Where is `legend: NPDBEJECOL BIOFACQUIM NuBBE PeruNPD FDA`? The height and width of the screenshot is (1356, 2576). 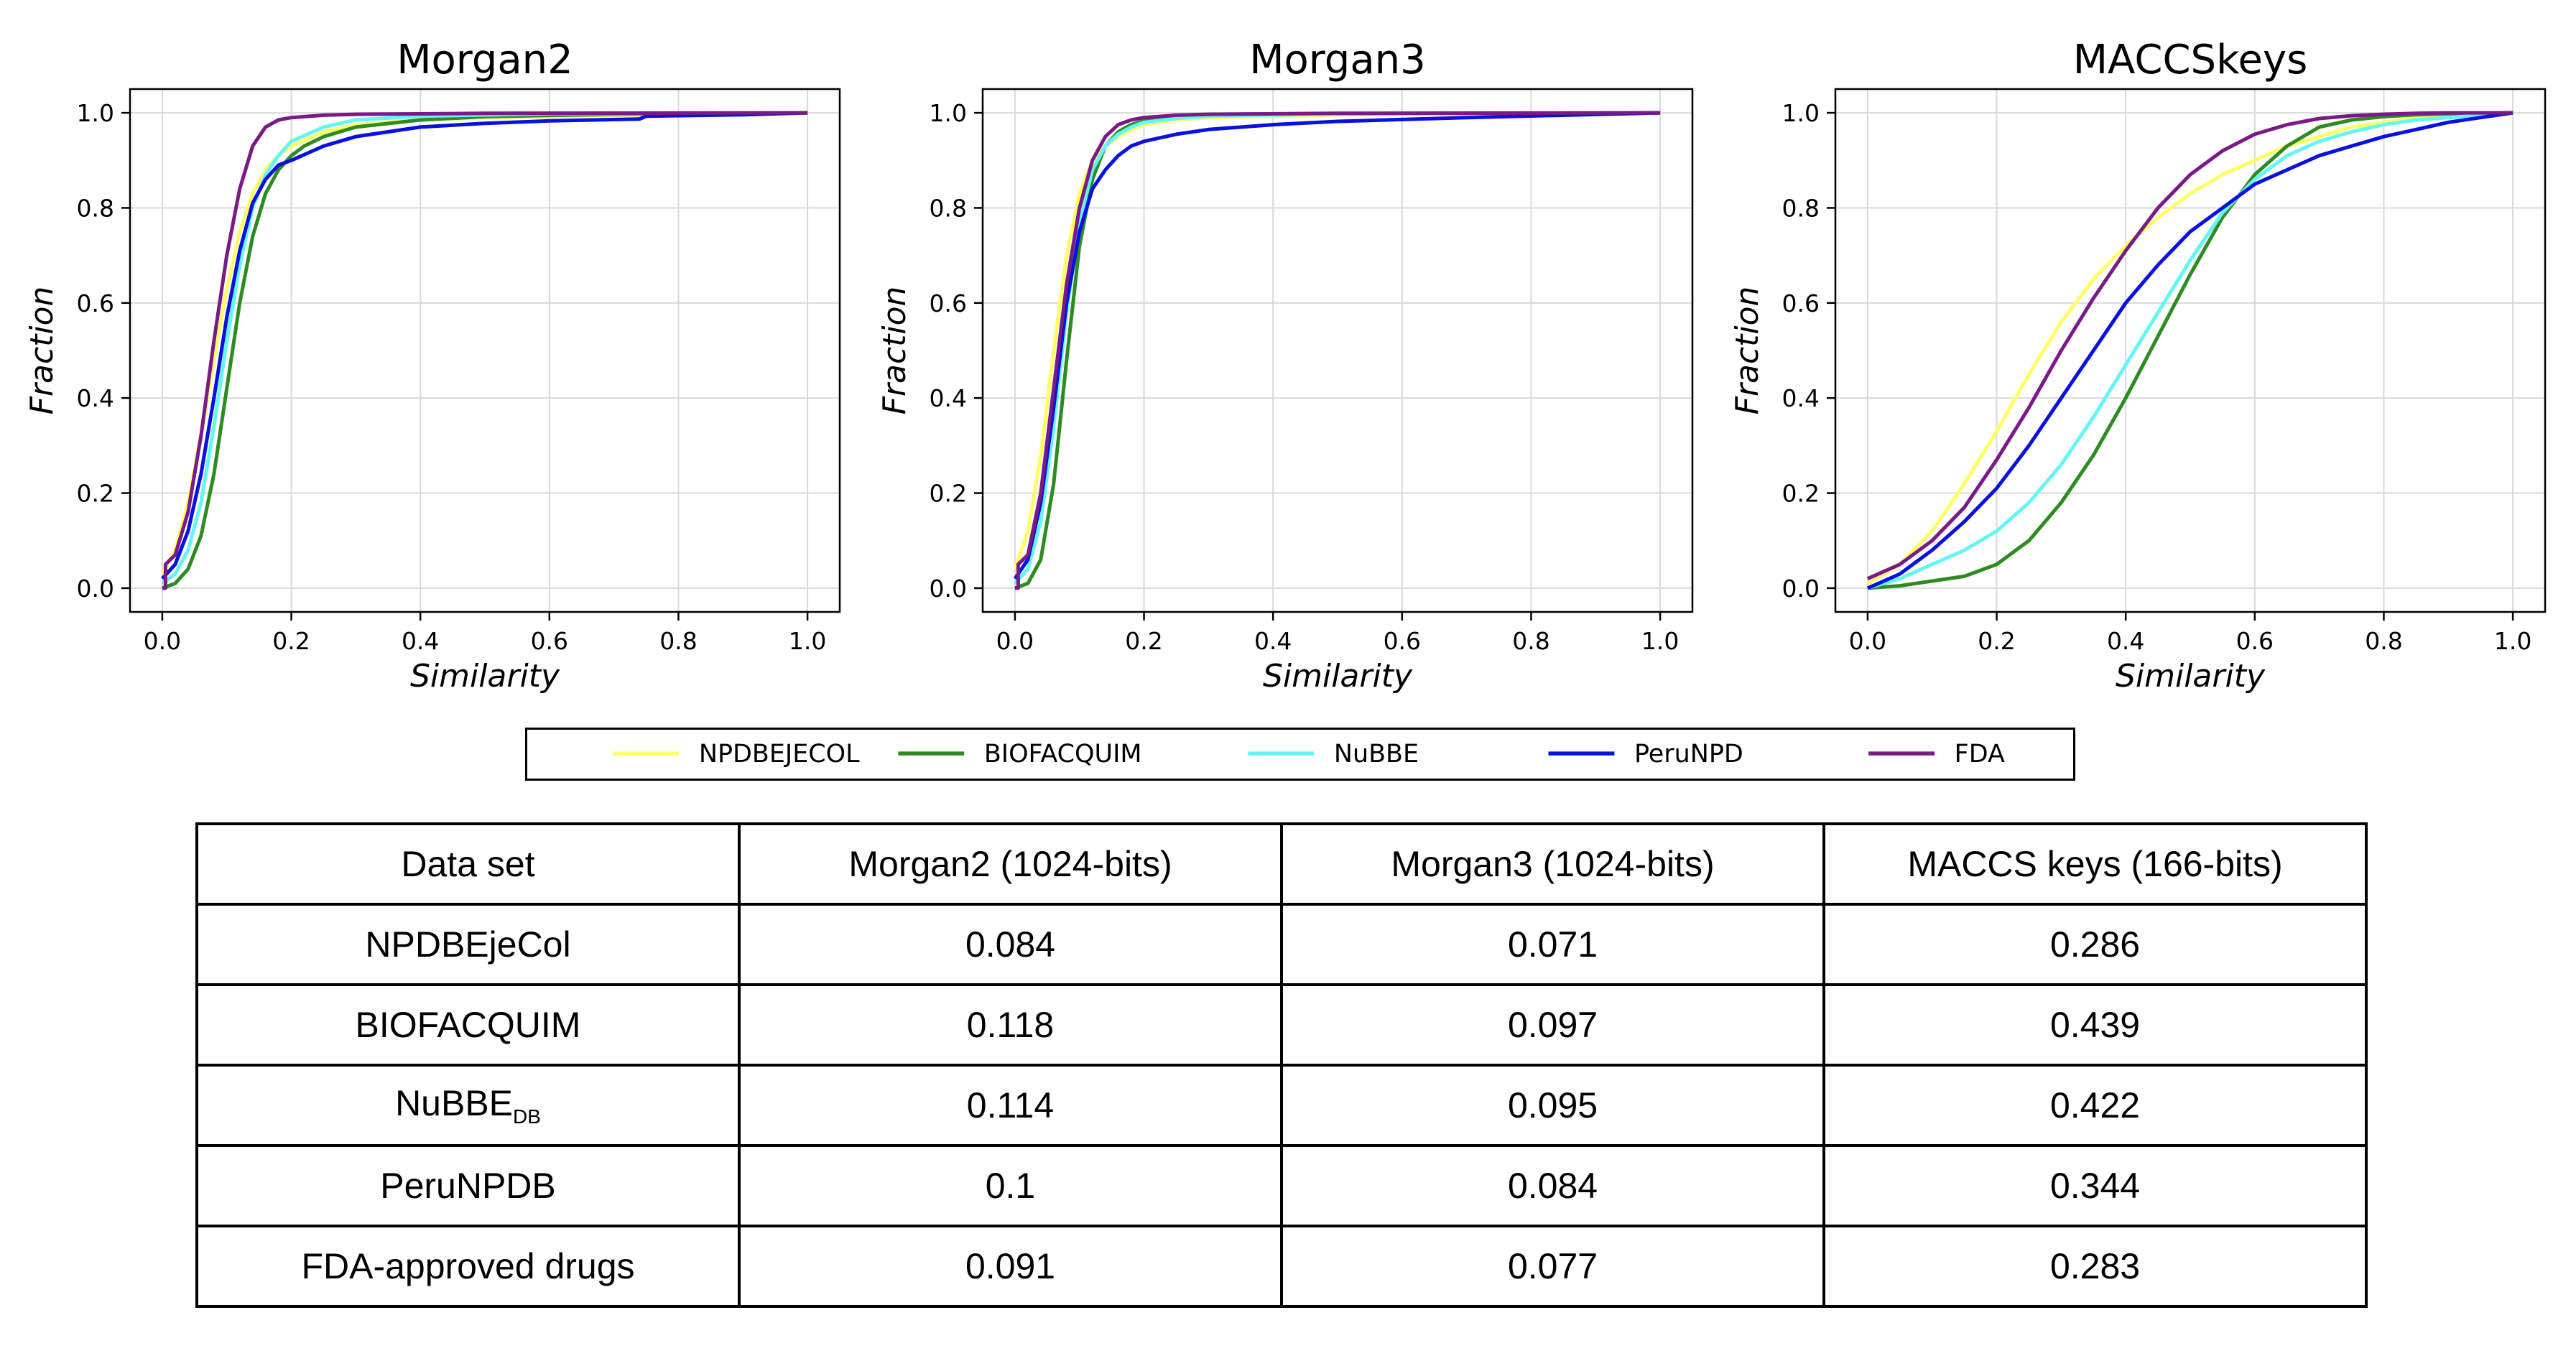
legend: NPDBEJECOL BIOFACQUIM NuBBE PeruNPD FDA is located at coordinates (1300, 754).